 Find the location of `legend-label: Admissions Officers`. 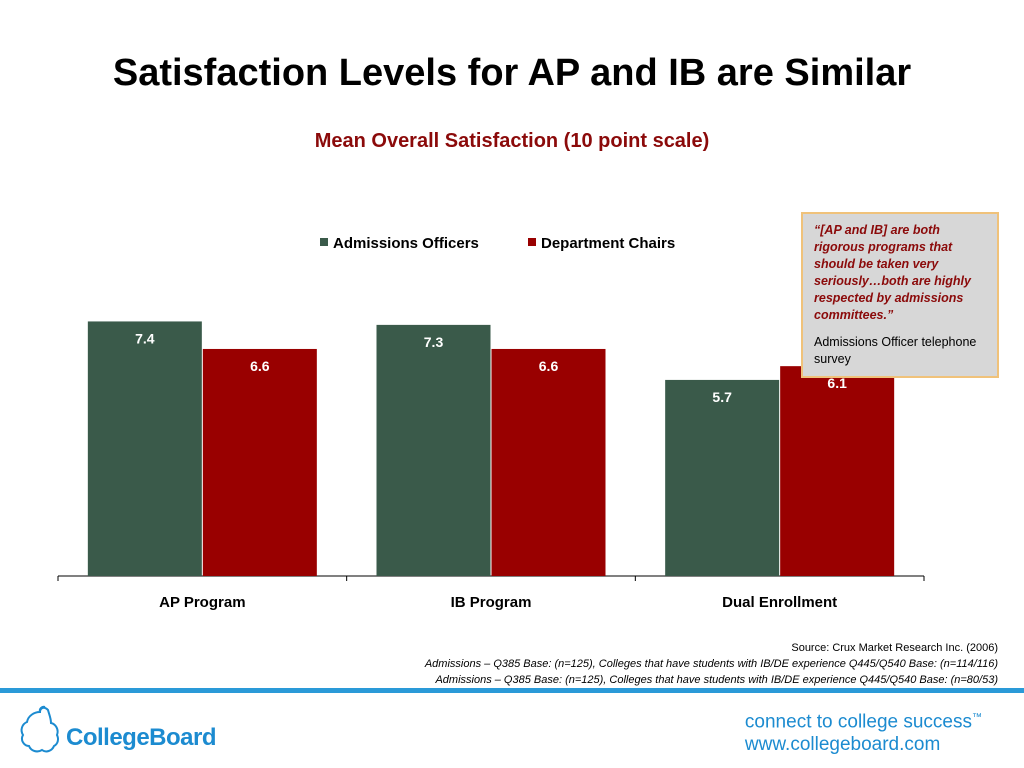

legend-label: Admissions Officers is located at coordinates (406, 243).